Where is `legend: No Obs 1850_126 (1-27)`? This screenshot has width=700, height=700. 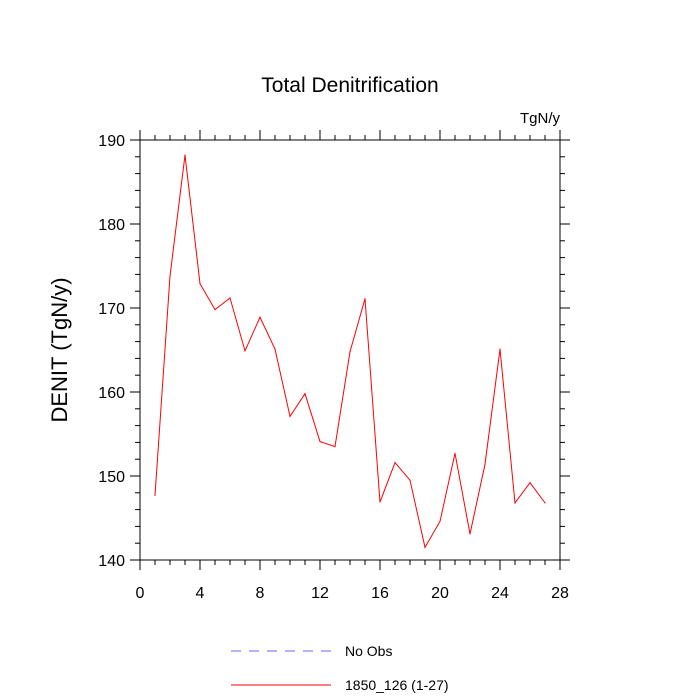
legend: No Obs 1850_126 (1-27) is located at coordinates (340, 668).